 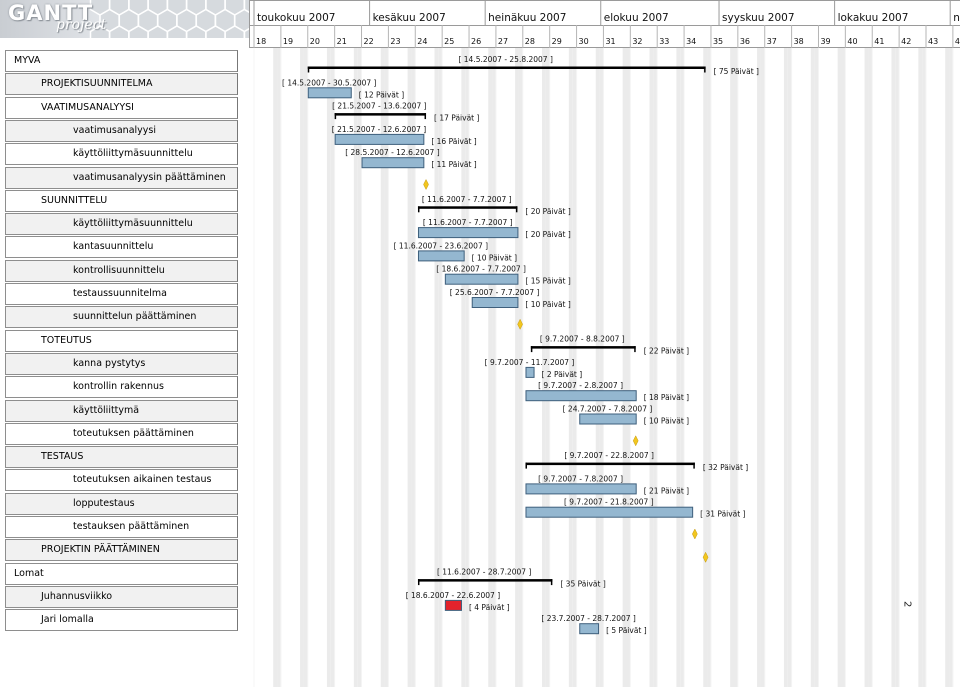 What do you see at coordinates (77, 596) in the screenshot?
I see `task-name: Juhannusviikko` at bounding box center [77, 596].